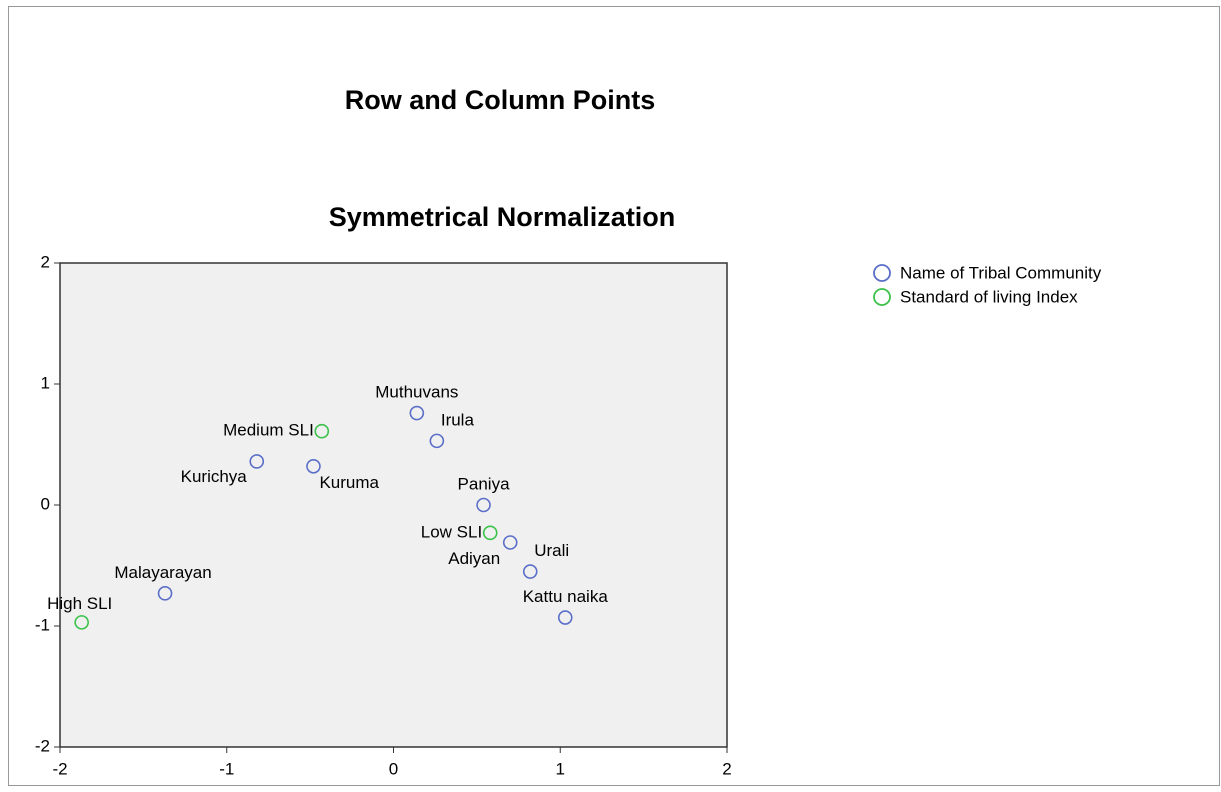 Image resolution: width=1221 pixels, height=792 pixels. I want to click on y-tick-label: 0, so click(45, 503).